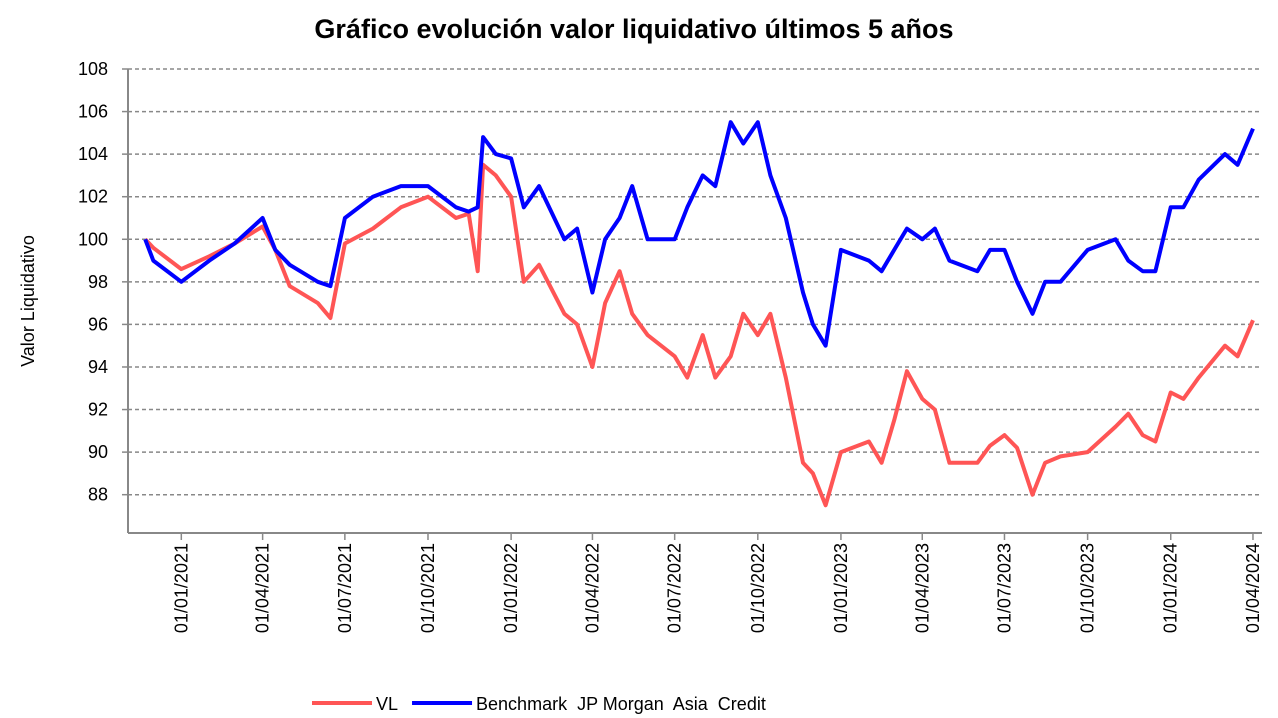 The height and width of the screenshot is (718, 1278). I want to click on y-tick-label: 100, so click(93, 239).